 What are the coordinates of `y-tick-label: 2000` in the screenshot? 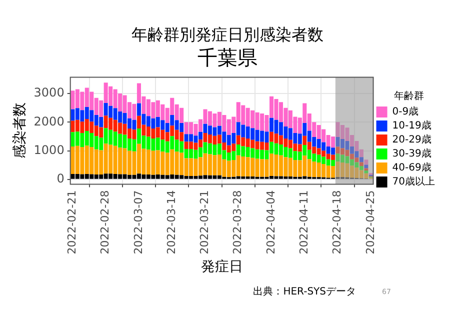 It's located at (49, 121).